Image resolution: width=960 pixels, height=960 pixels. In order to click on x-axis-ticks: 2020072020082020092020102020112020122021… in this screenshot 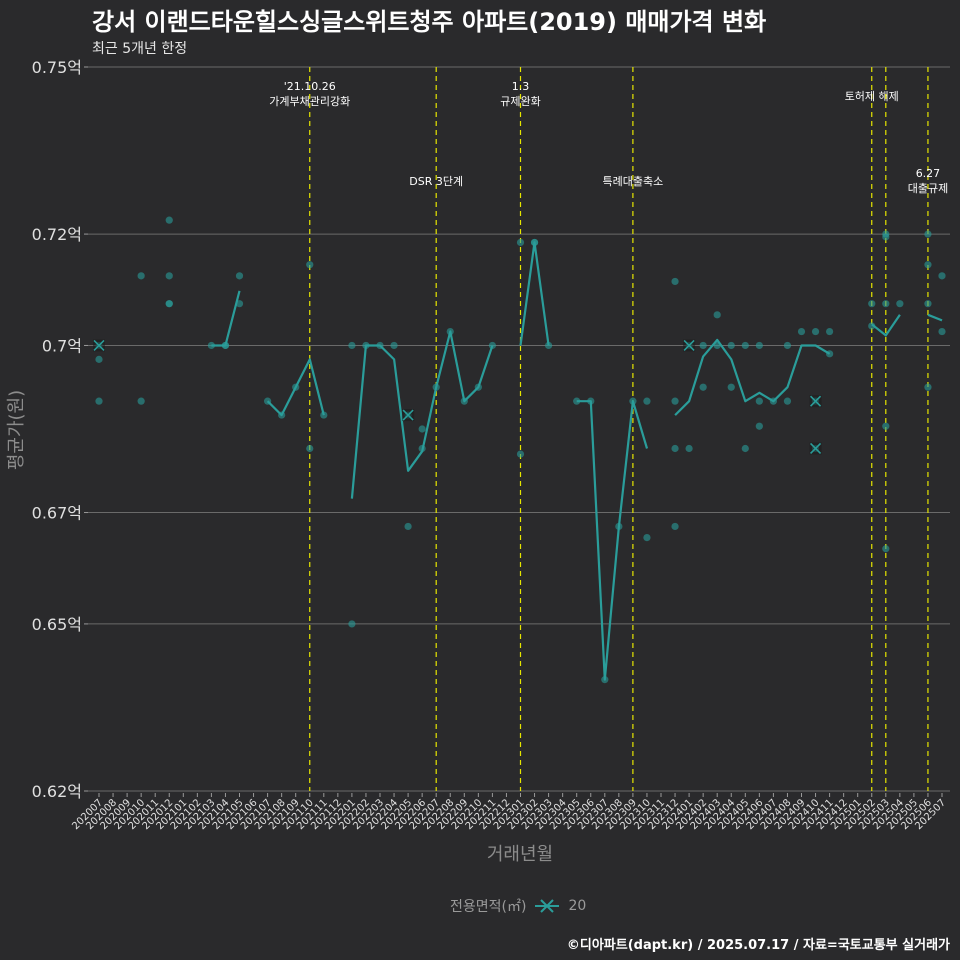, I will do `click(509, 812)`.